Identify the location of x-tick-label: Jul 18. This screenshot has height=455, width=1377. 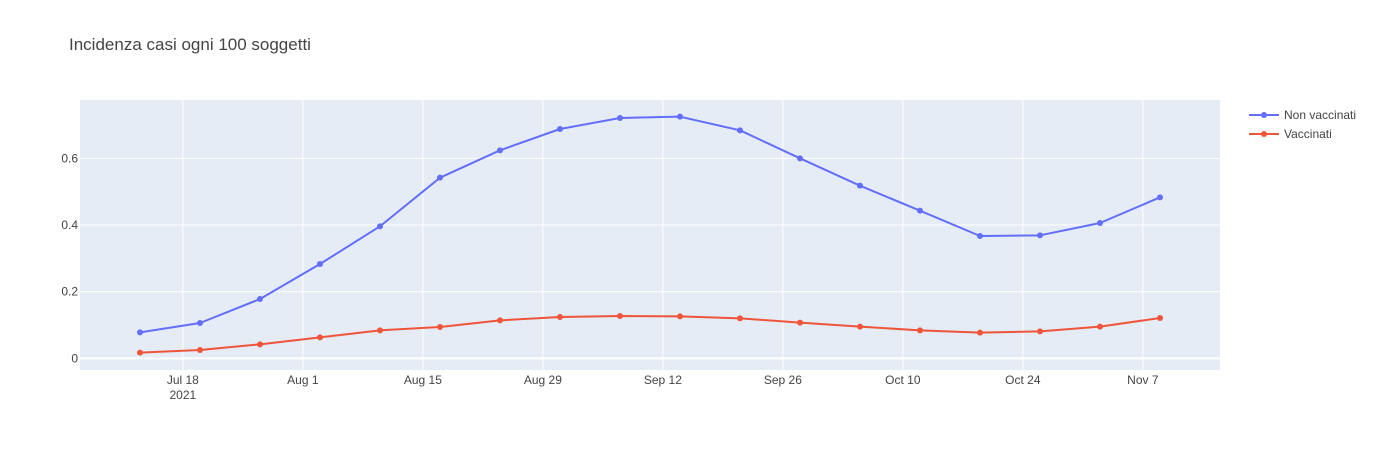
(183, 380).